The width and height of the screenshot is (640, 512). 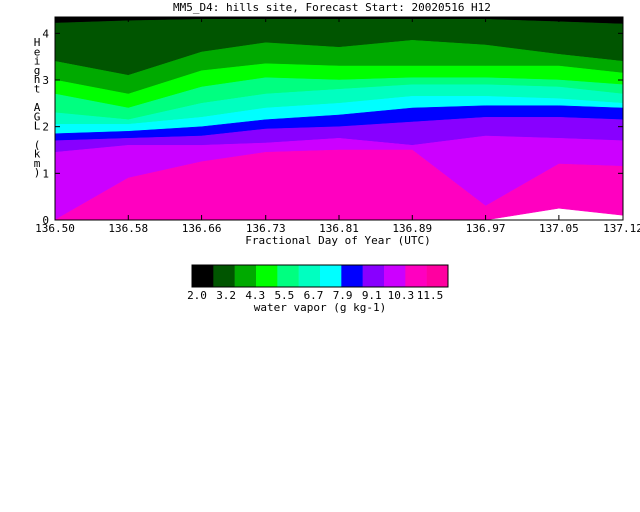 What do you see at coordinates (284, 295) in the screenshot?
I see `colorbar-tick-label: 5.5` at bounding box center [284, 295].